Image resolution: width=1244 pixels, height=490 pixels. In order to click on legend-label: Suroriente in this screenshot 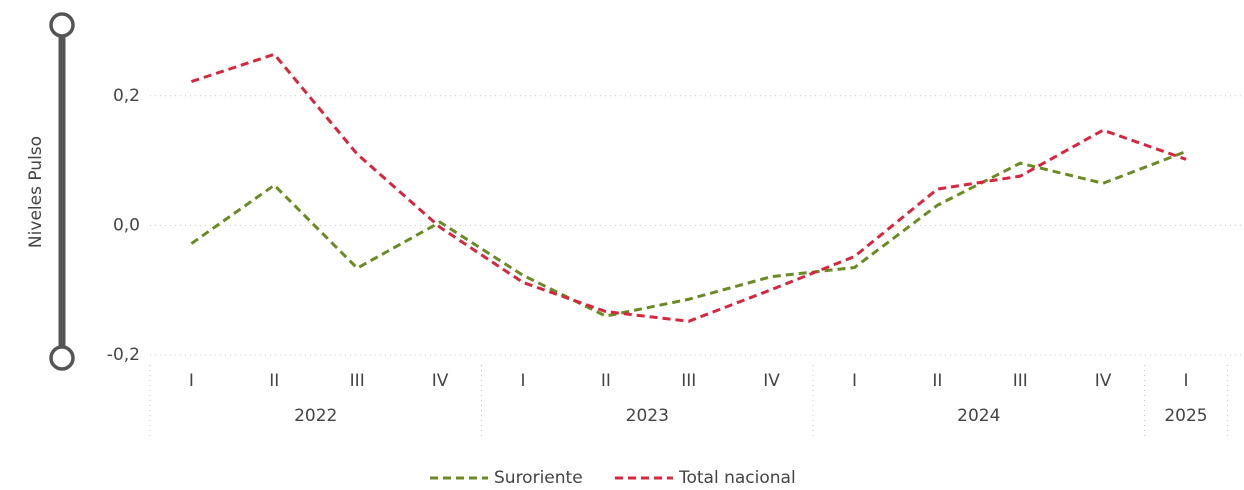, I will do `click(538, 478)`.